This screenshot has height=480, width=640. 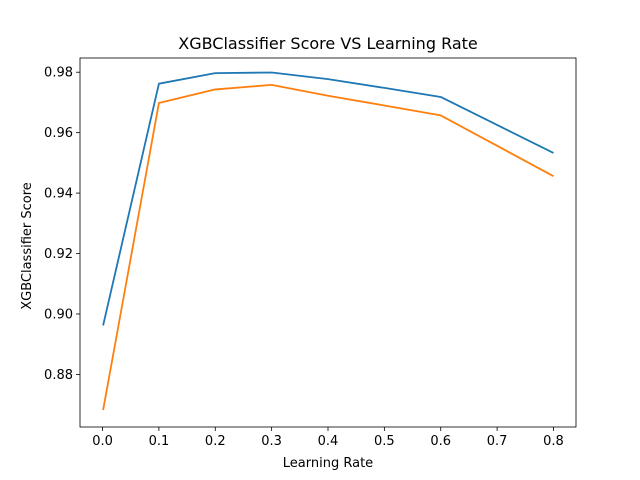 I want to click on x-tick-label: 0.1, so click(x=159, y=441).